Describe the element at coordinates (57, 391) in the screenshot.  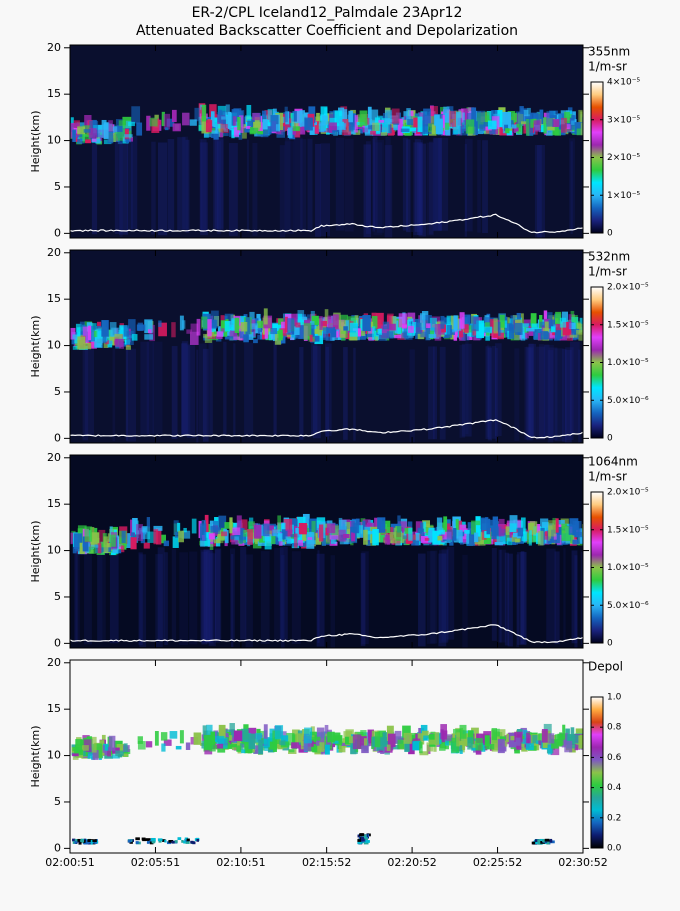
I see `y-tick-label: 5` at that location.